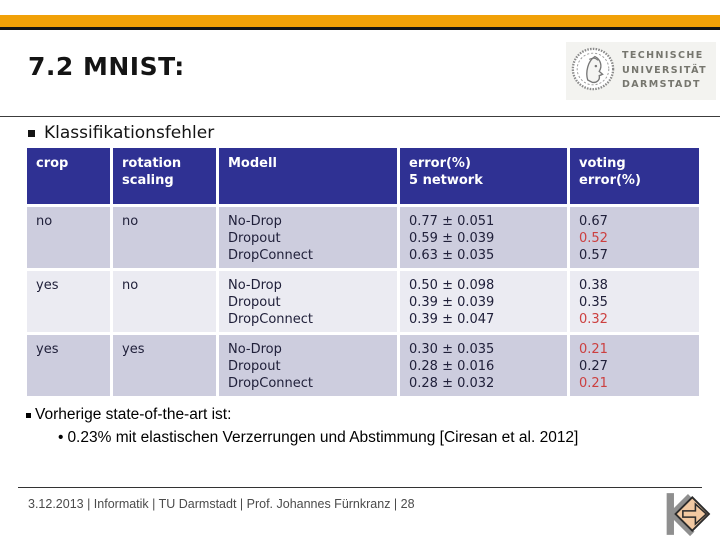  What do you see at coordinates (593, 285) in the screenshot?
I see `voting-line: 0.38` at bounding box center [593, 285].